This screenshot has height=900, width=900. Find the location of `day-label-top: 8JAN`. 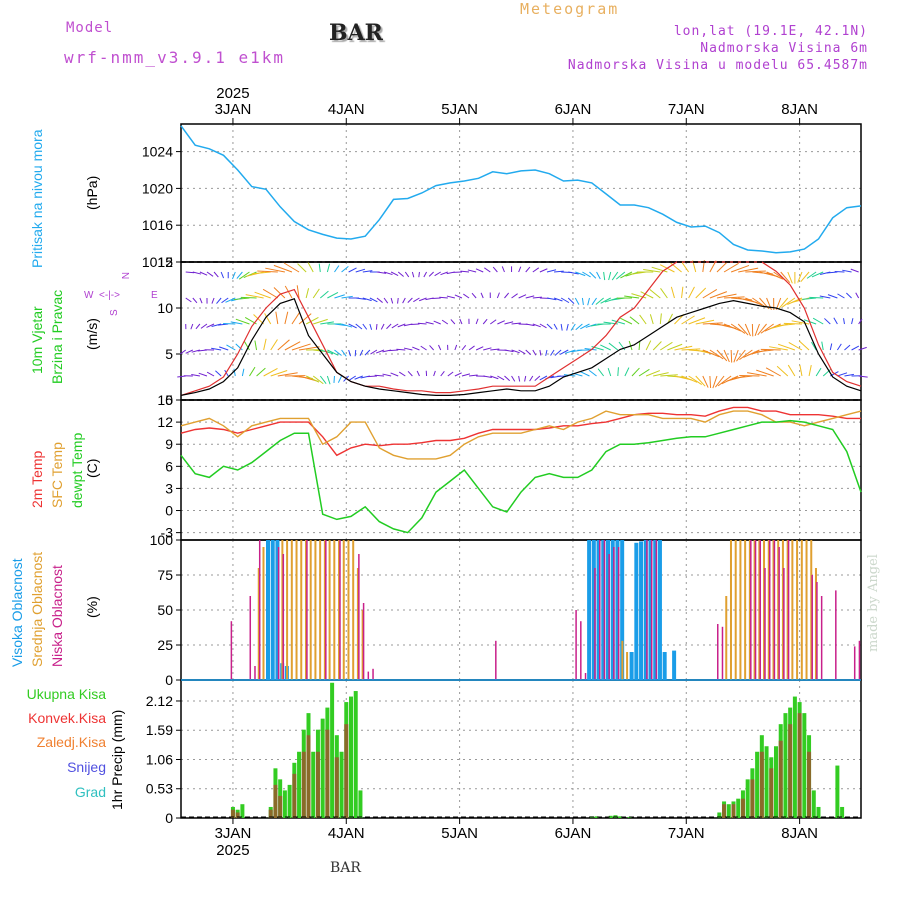

day-label-top: 8JAN is located at coordinates (799, 109).